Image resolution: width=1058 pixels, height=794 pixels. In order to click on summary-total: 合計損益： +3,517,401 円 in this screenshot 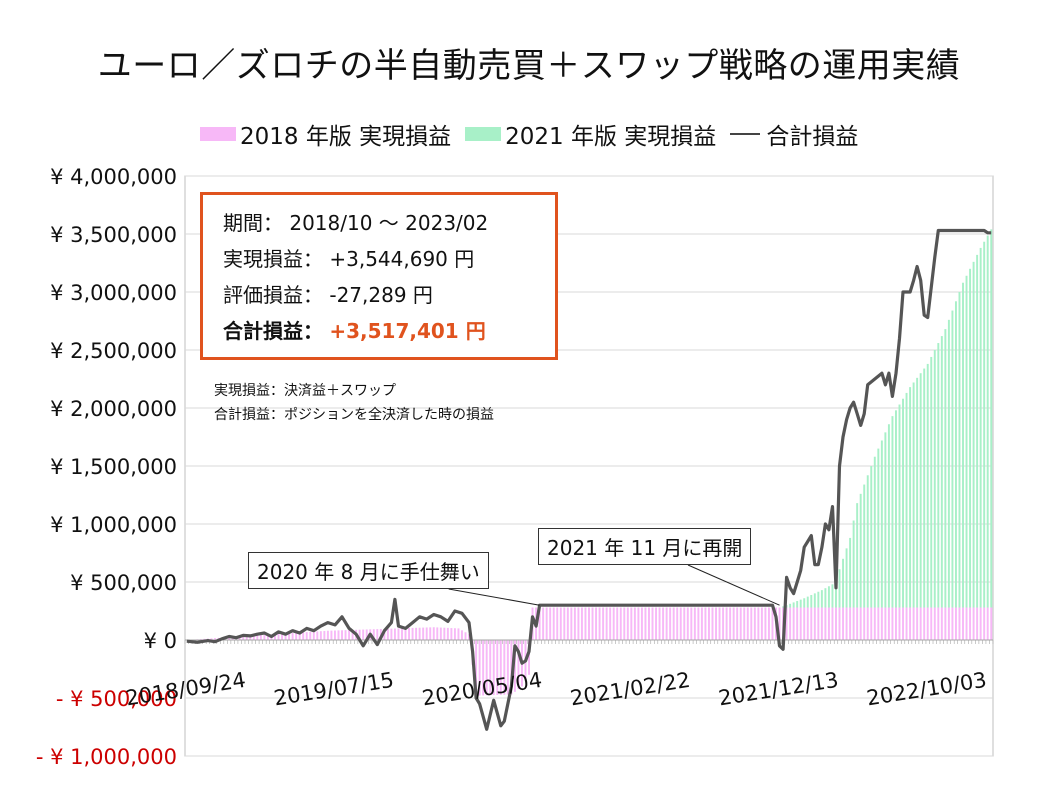, I will do `click(389, 331)`.